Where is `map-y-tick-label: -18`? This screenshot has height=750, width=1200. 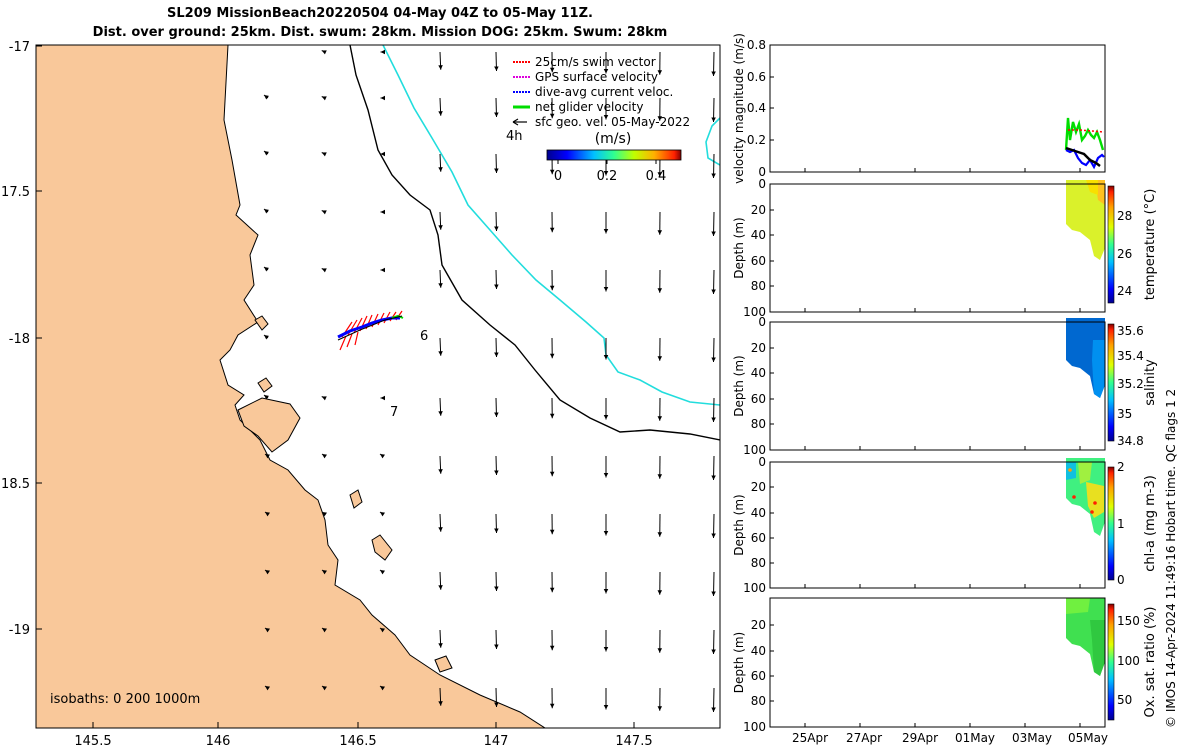
map-y-tick-label: -18 is located at coordinates (19, 339).